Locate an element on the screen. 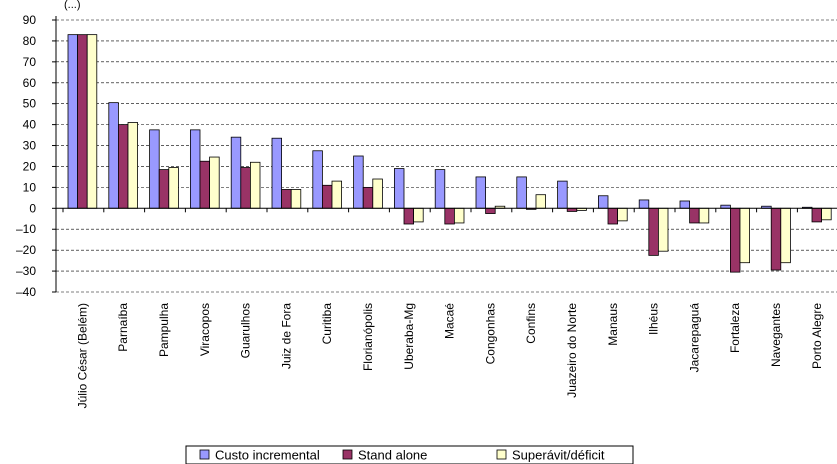 The image size is (837, 464). legend-label: Superávit/déficit is located at coordinates (558, 455).